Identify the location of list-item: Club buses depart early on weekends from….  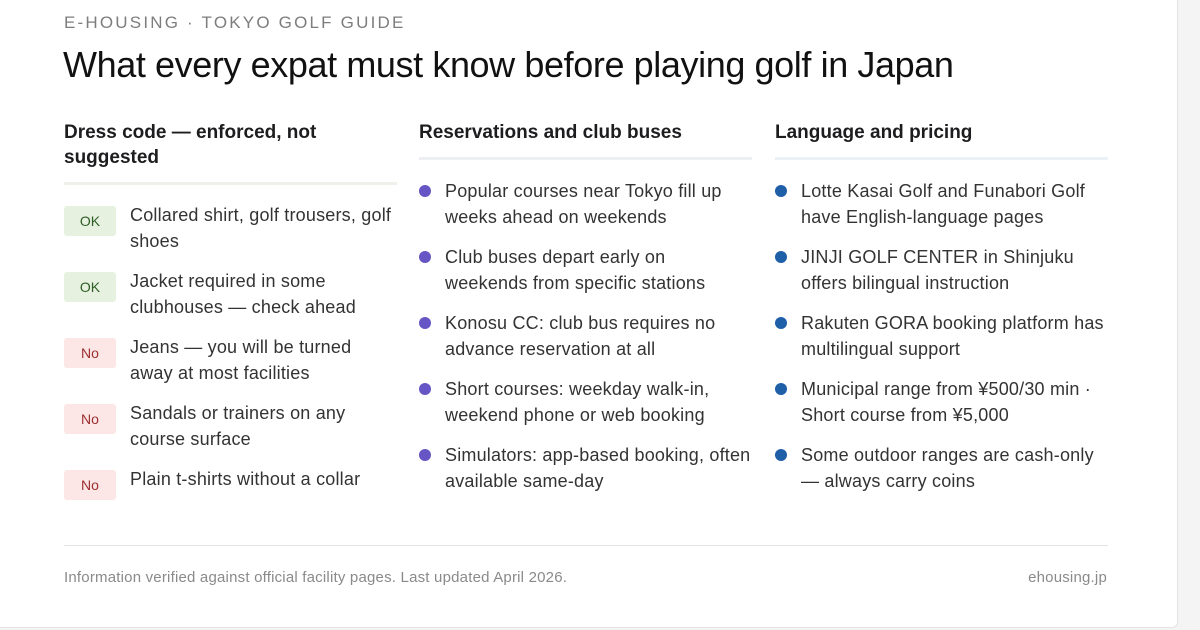
(585, 270).